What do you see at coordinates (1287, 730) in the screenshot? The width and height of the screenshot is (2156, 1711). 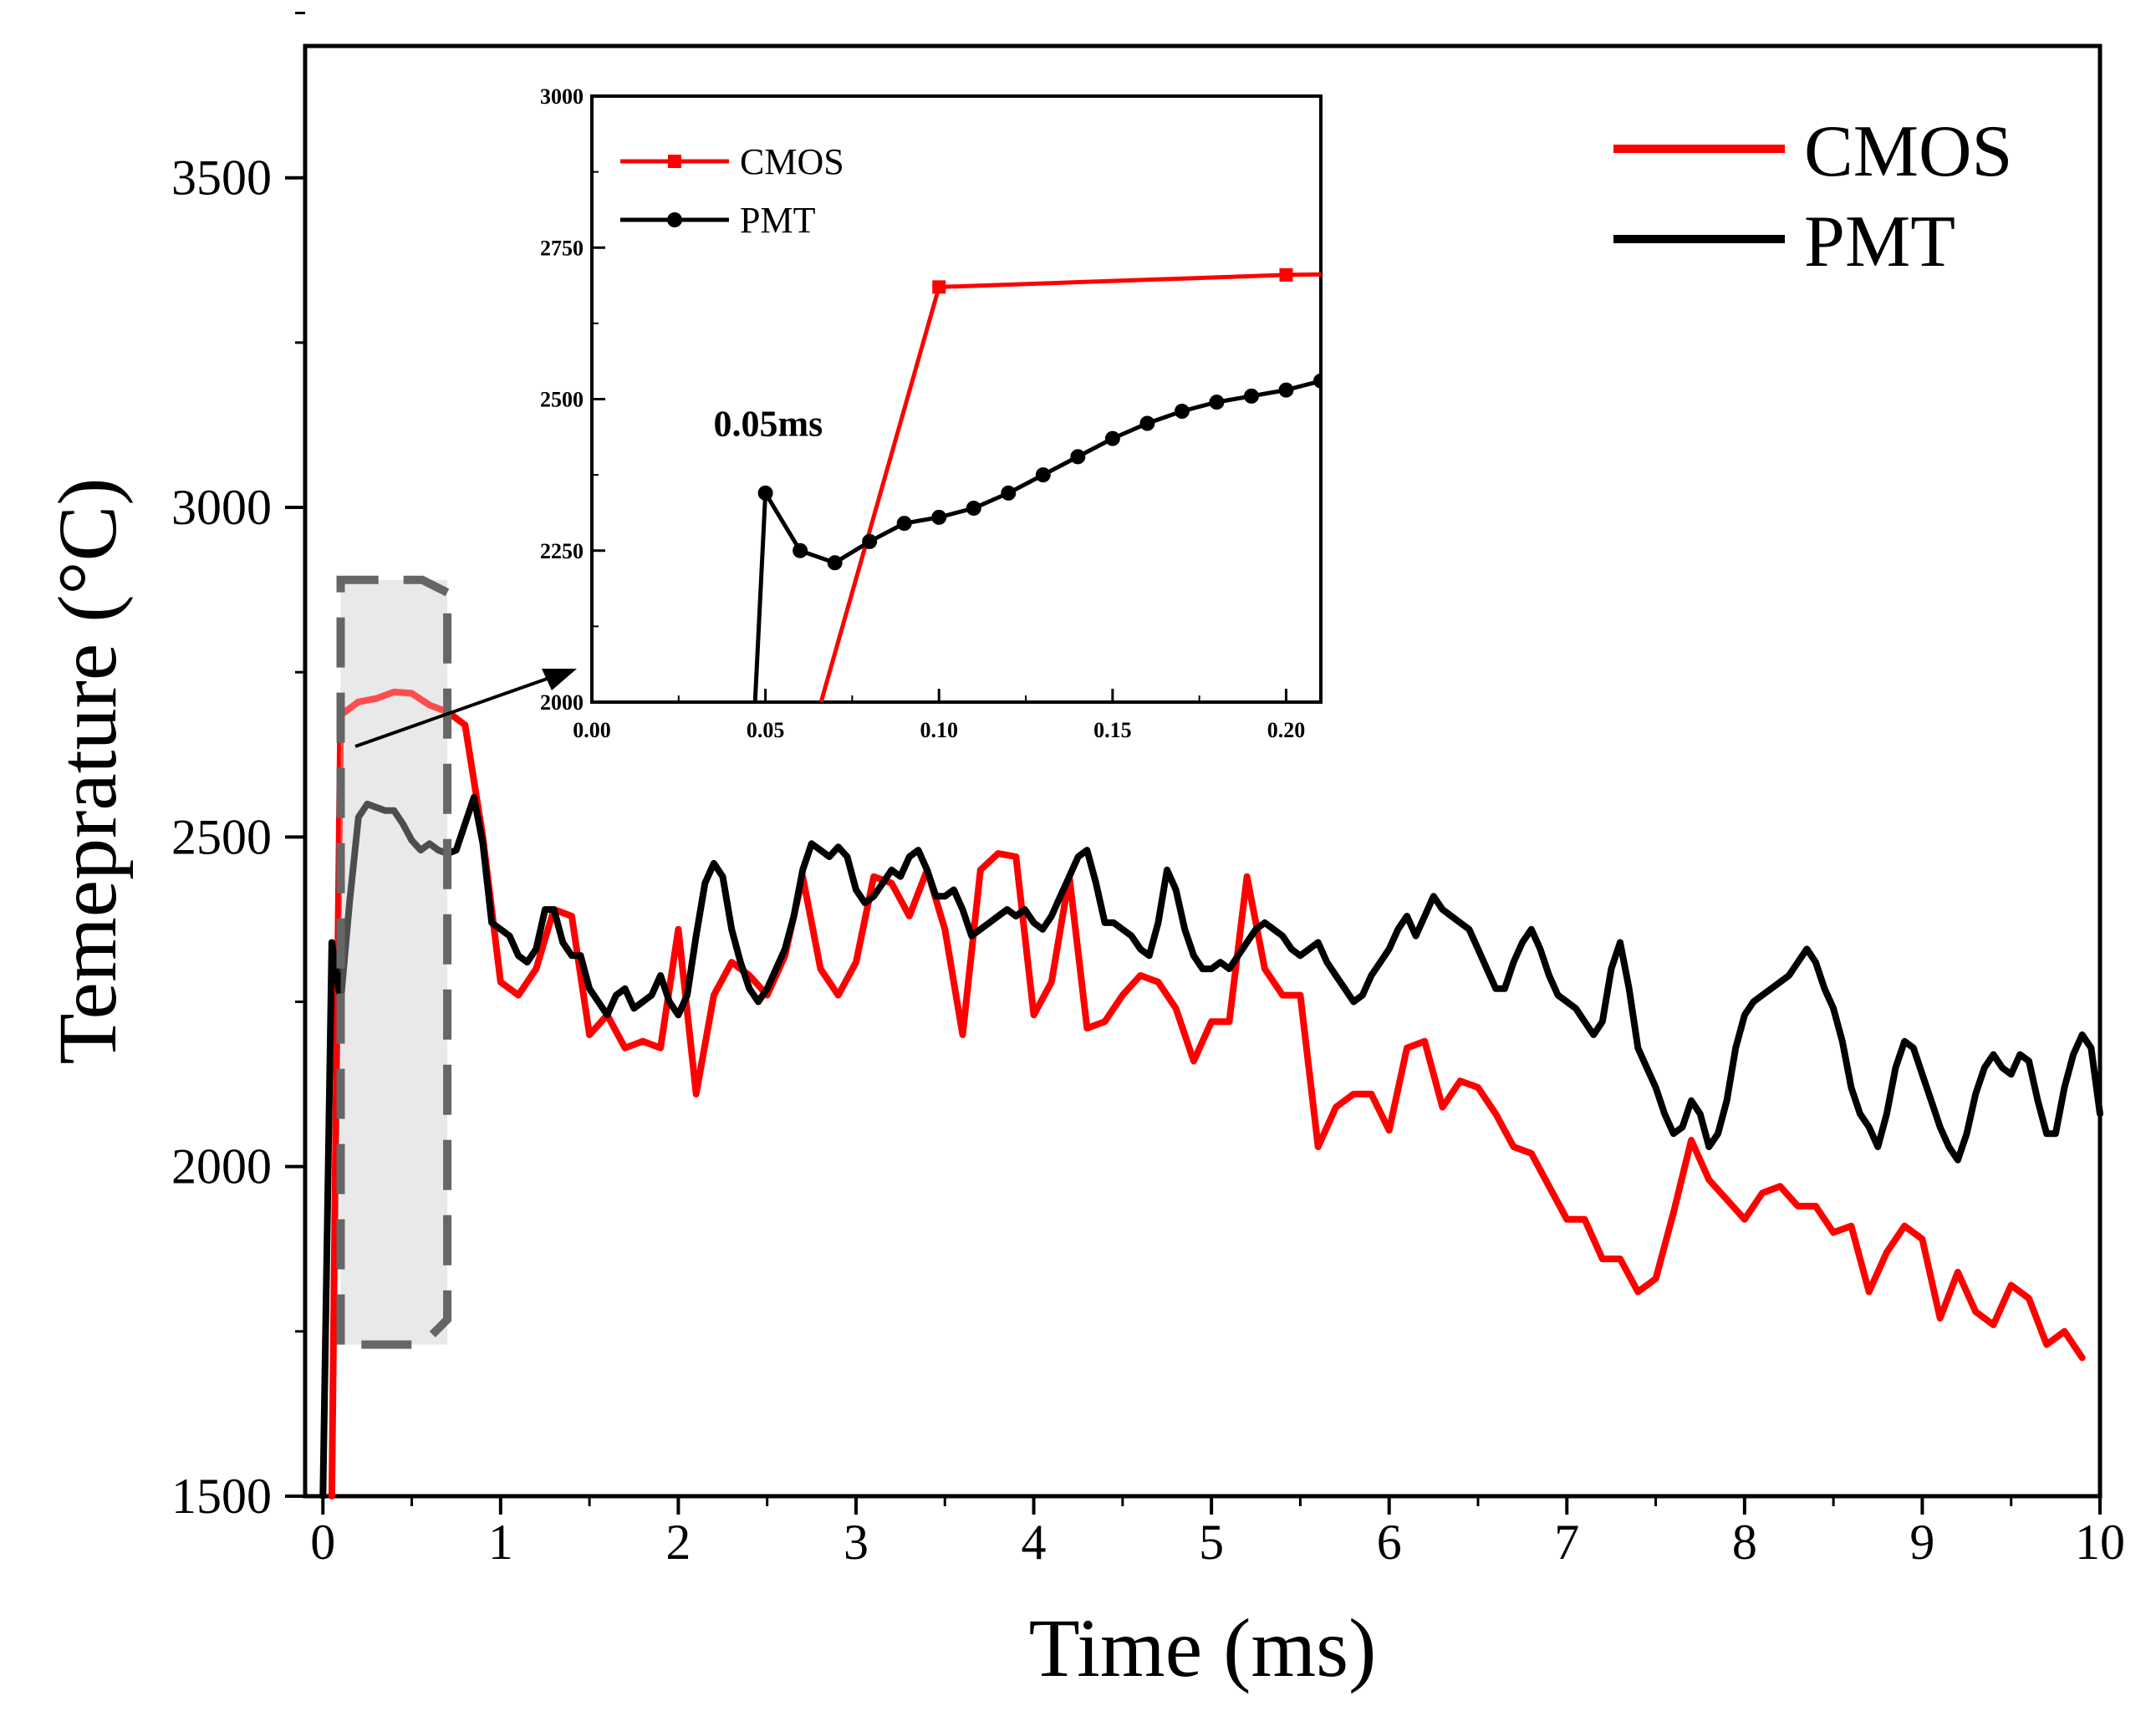 I see `inset-x-tick-label: 0.20` at bounding box center [1287, 730].